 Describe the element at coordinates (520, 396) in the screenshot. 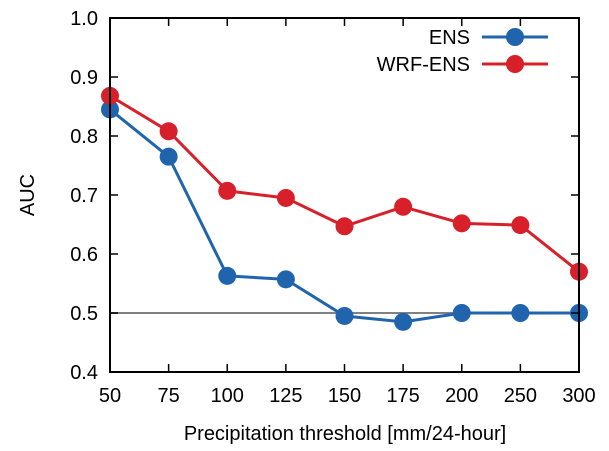

I see `x-tick-label: 250` at that location.